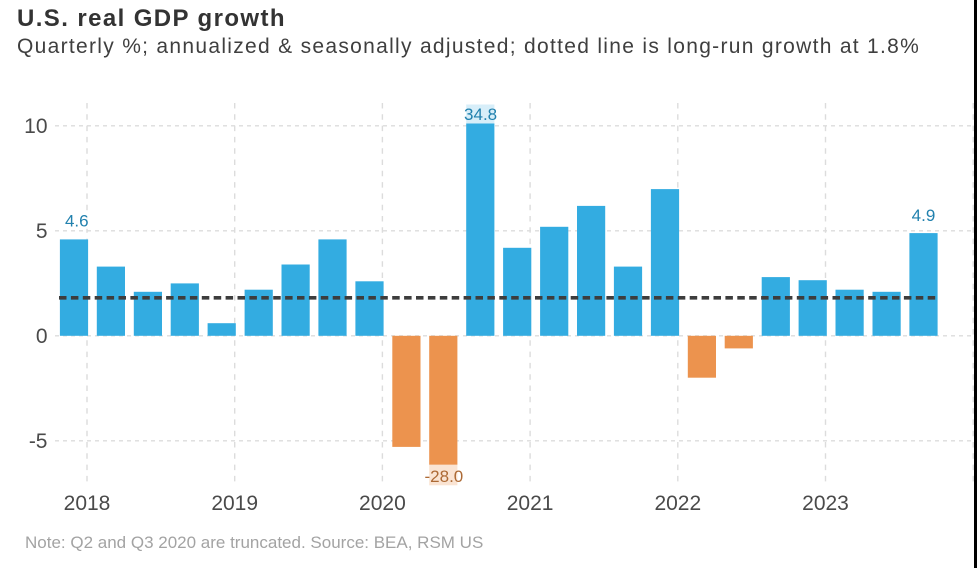  I want to click on svg-text: 5, so click(42, 231).